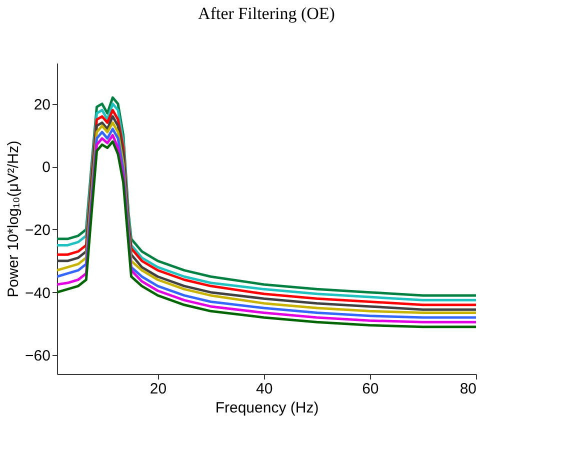  I want to click on x-axis-title: Frequency (Hz), so click(267, 408).